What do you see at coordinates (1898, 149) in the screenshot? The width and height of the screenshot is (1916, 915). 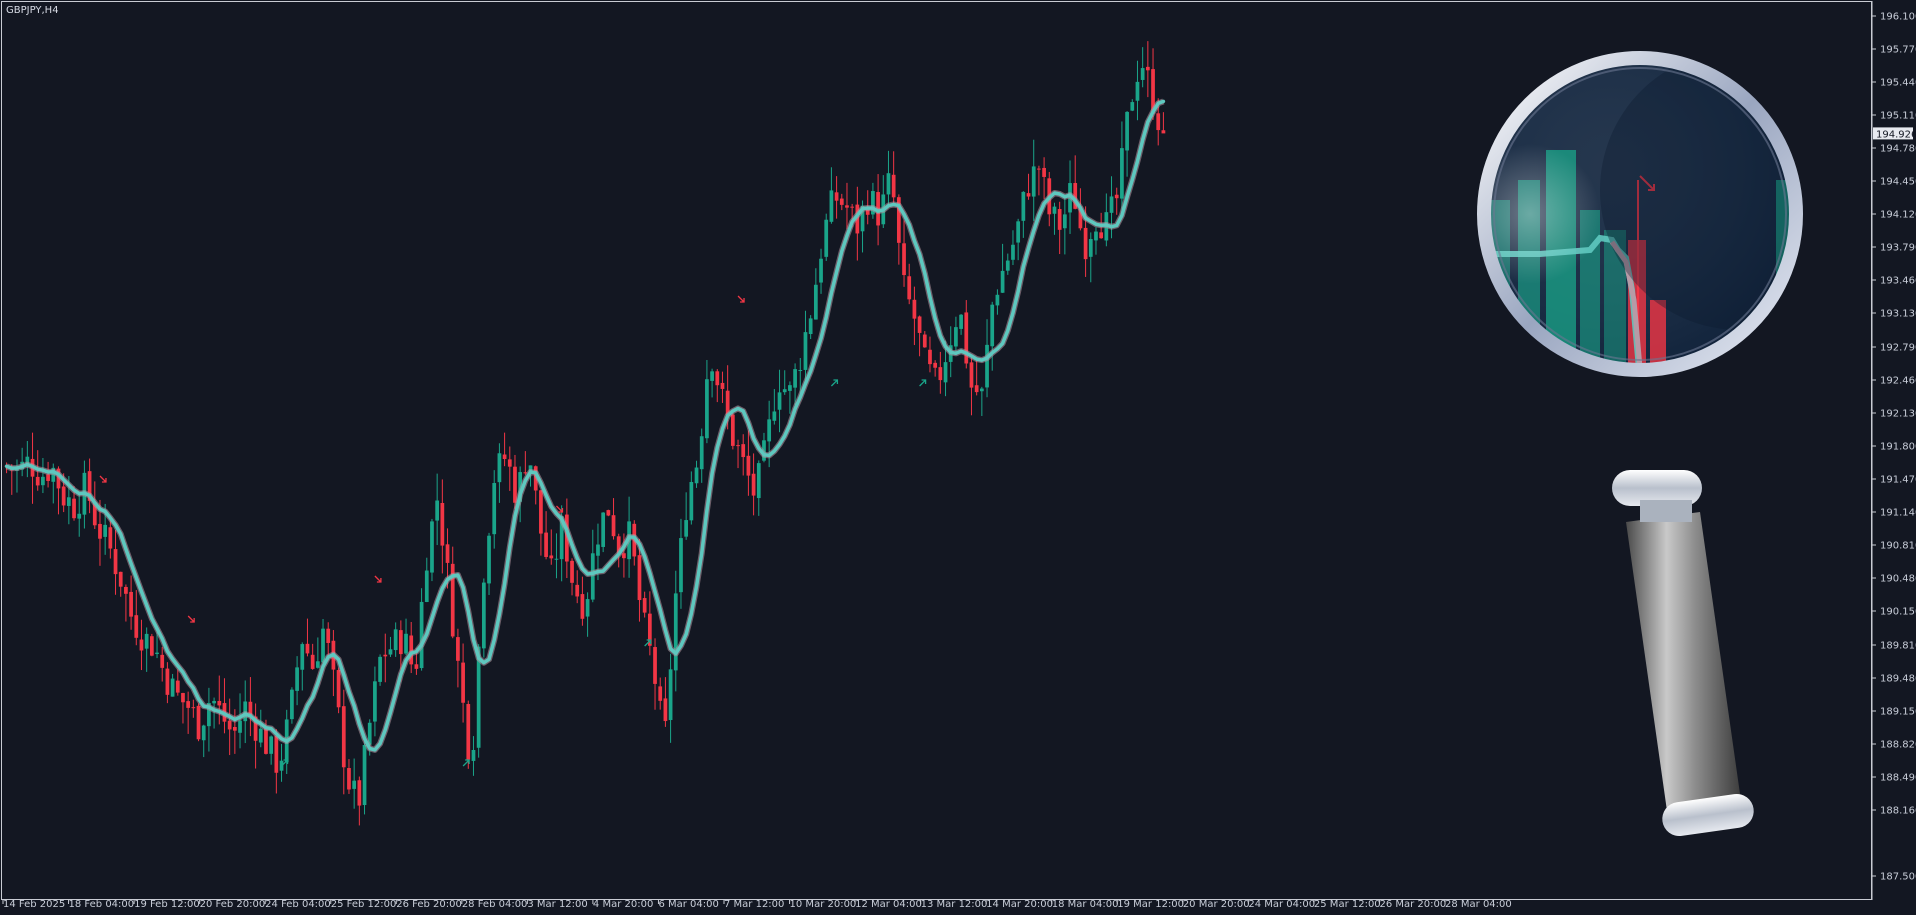 I see `price-tick-label: 194.780` at bounding box center [1898, 149].